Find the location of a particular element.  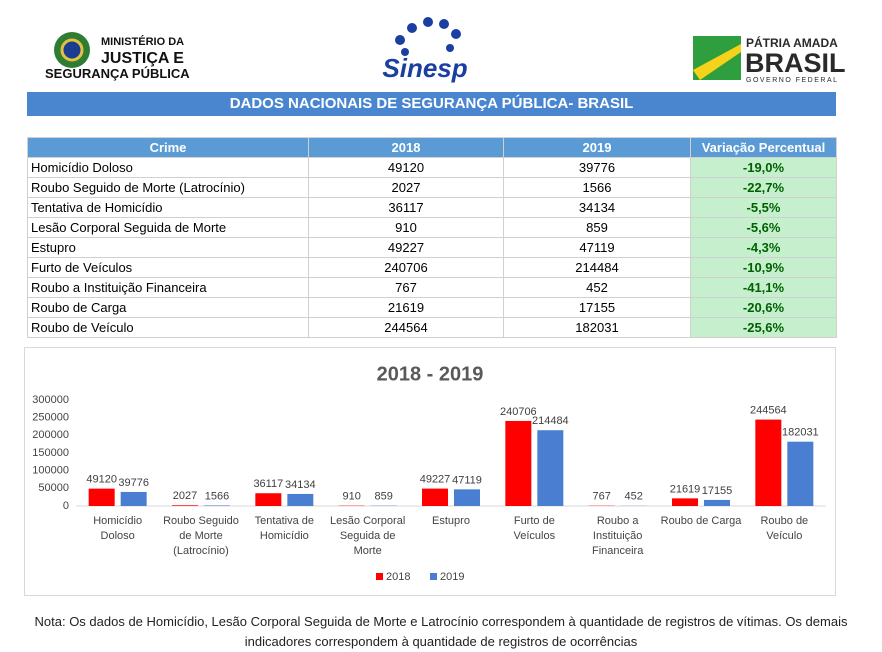

table-cell: 49120 is located at coordinates (406, 167).